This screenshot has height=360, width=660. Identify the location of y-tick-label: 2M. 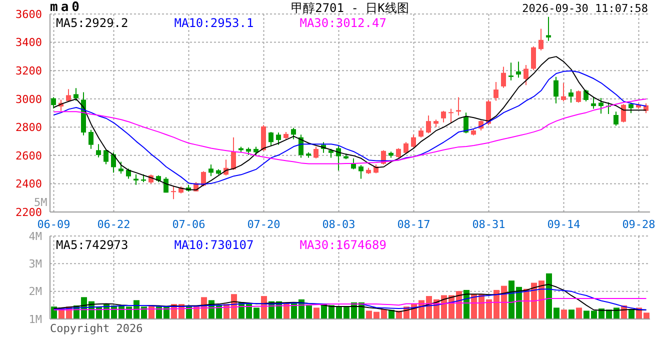
(35, 291).